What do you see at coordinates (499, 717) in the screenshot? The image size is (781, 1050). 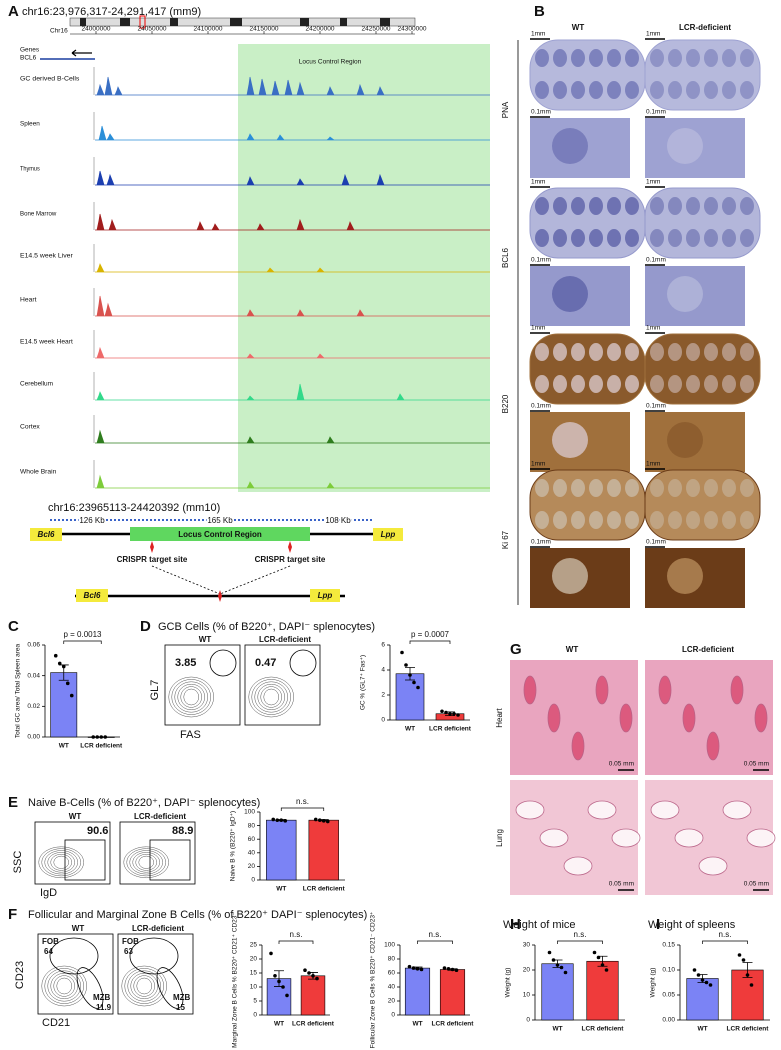 I see `label: Heart` at bounding box center [499, 717].